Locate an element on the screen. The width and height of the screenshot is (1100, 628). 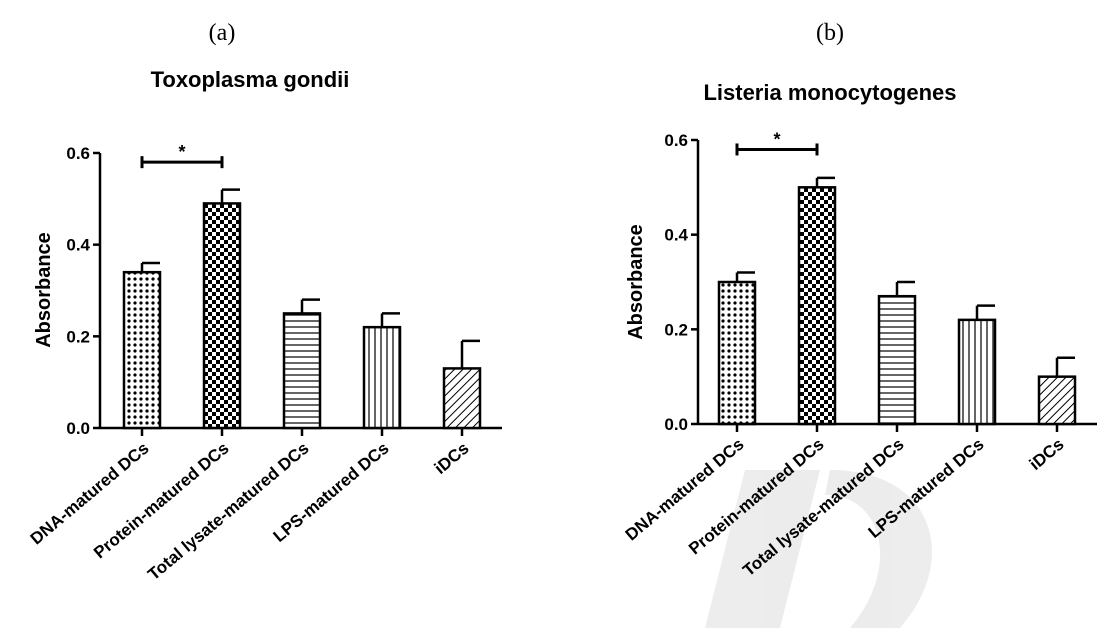
significance-label-b: * is located at coordinates (776, 139).